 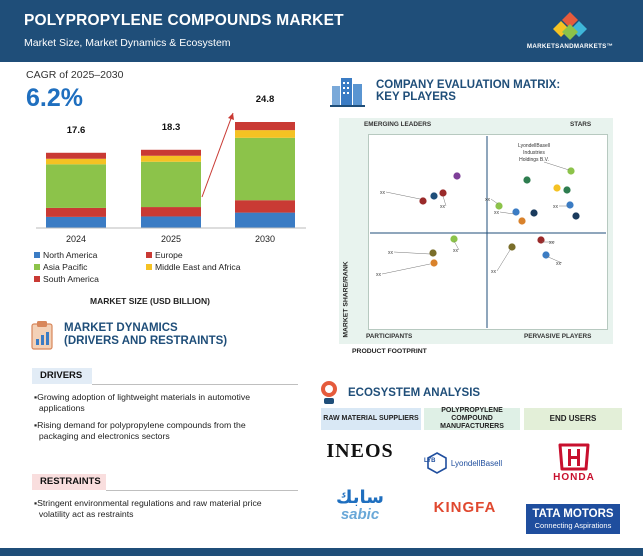 I want to click on brand-honda: HONDA, so click(x=574, y=462).